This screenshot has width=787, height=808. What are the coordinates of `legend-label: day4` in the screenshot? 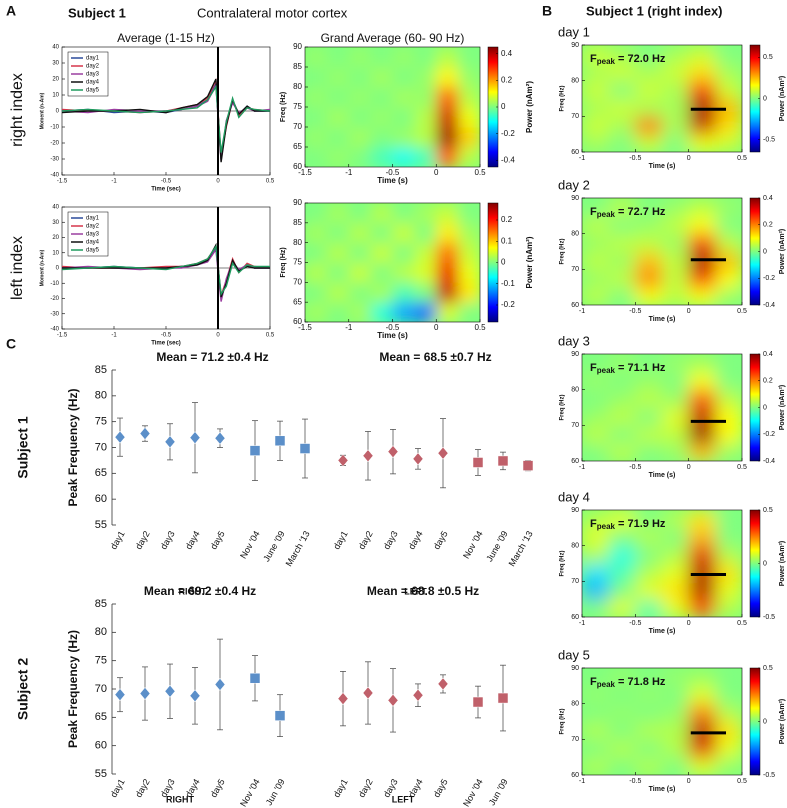 It's located at (93, 243).